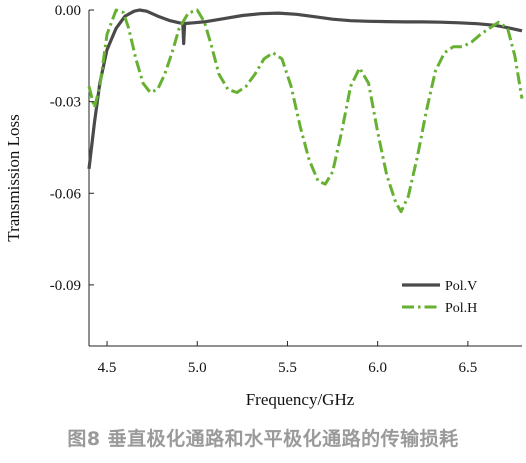  What do you see at coordinates (461, 286) in the screenshot?
I see `legend-label: Pol.V` at bounding box center [461, 286].